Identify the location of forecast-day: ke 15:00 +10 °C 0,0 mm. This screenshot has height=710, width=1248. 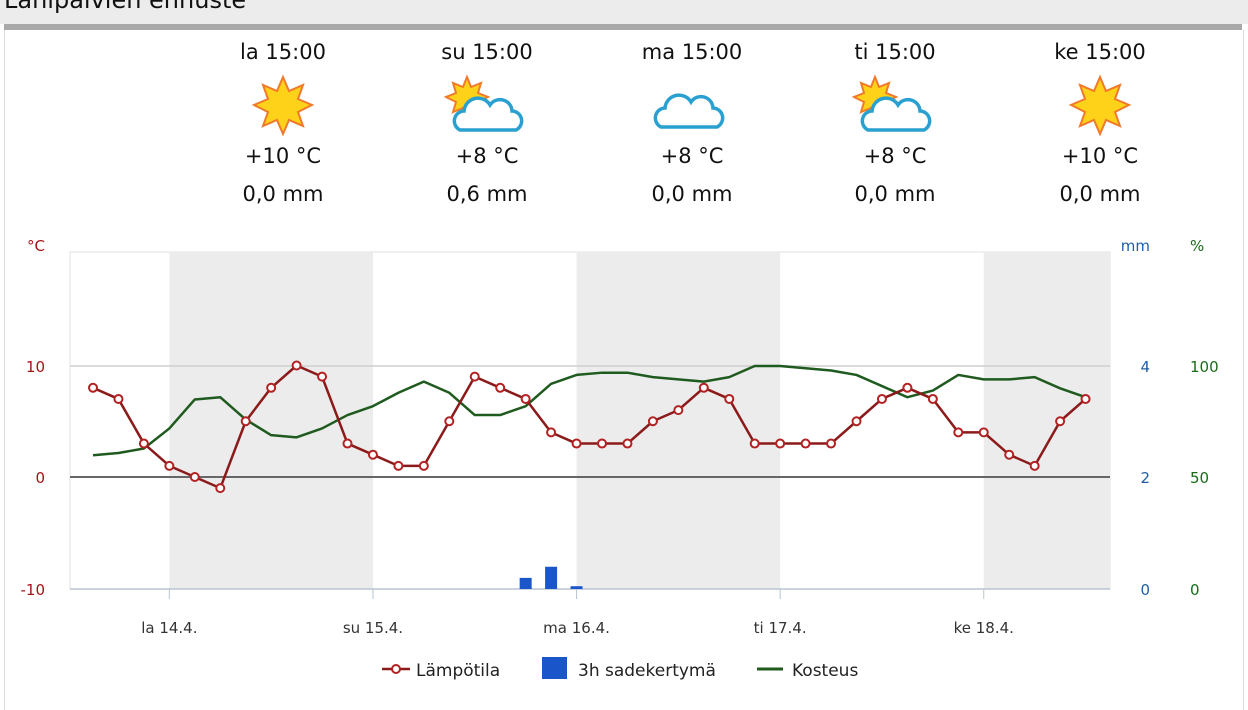
(1100, 123).